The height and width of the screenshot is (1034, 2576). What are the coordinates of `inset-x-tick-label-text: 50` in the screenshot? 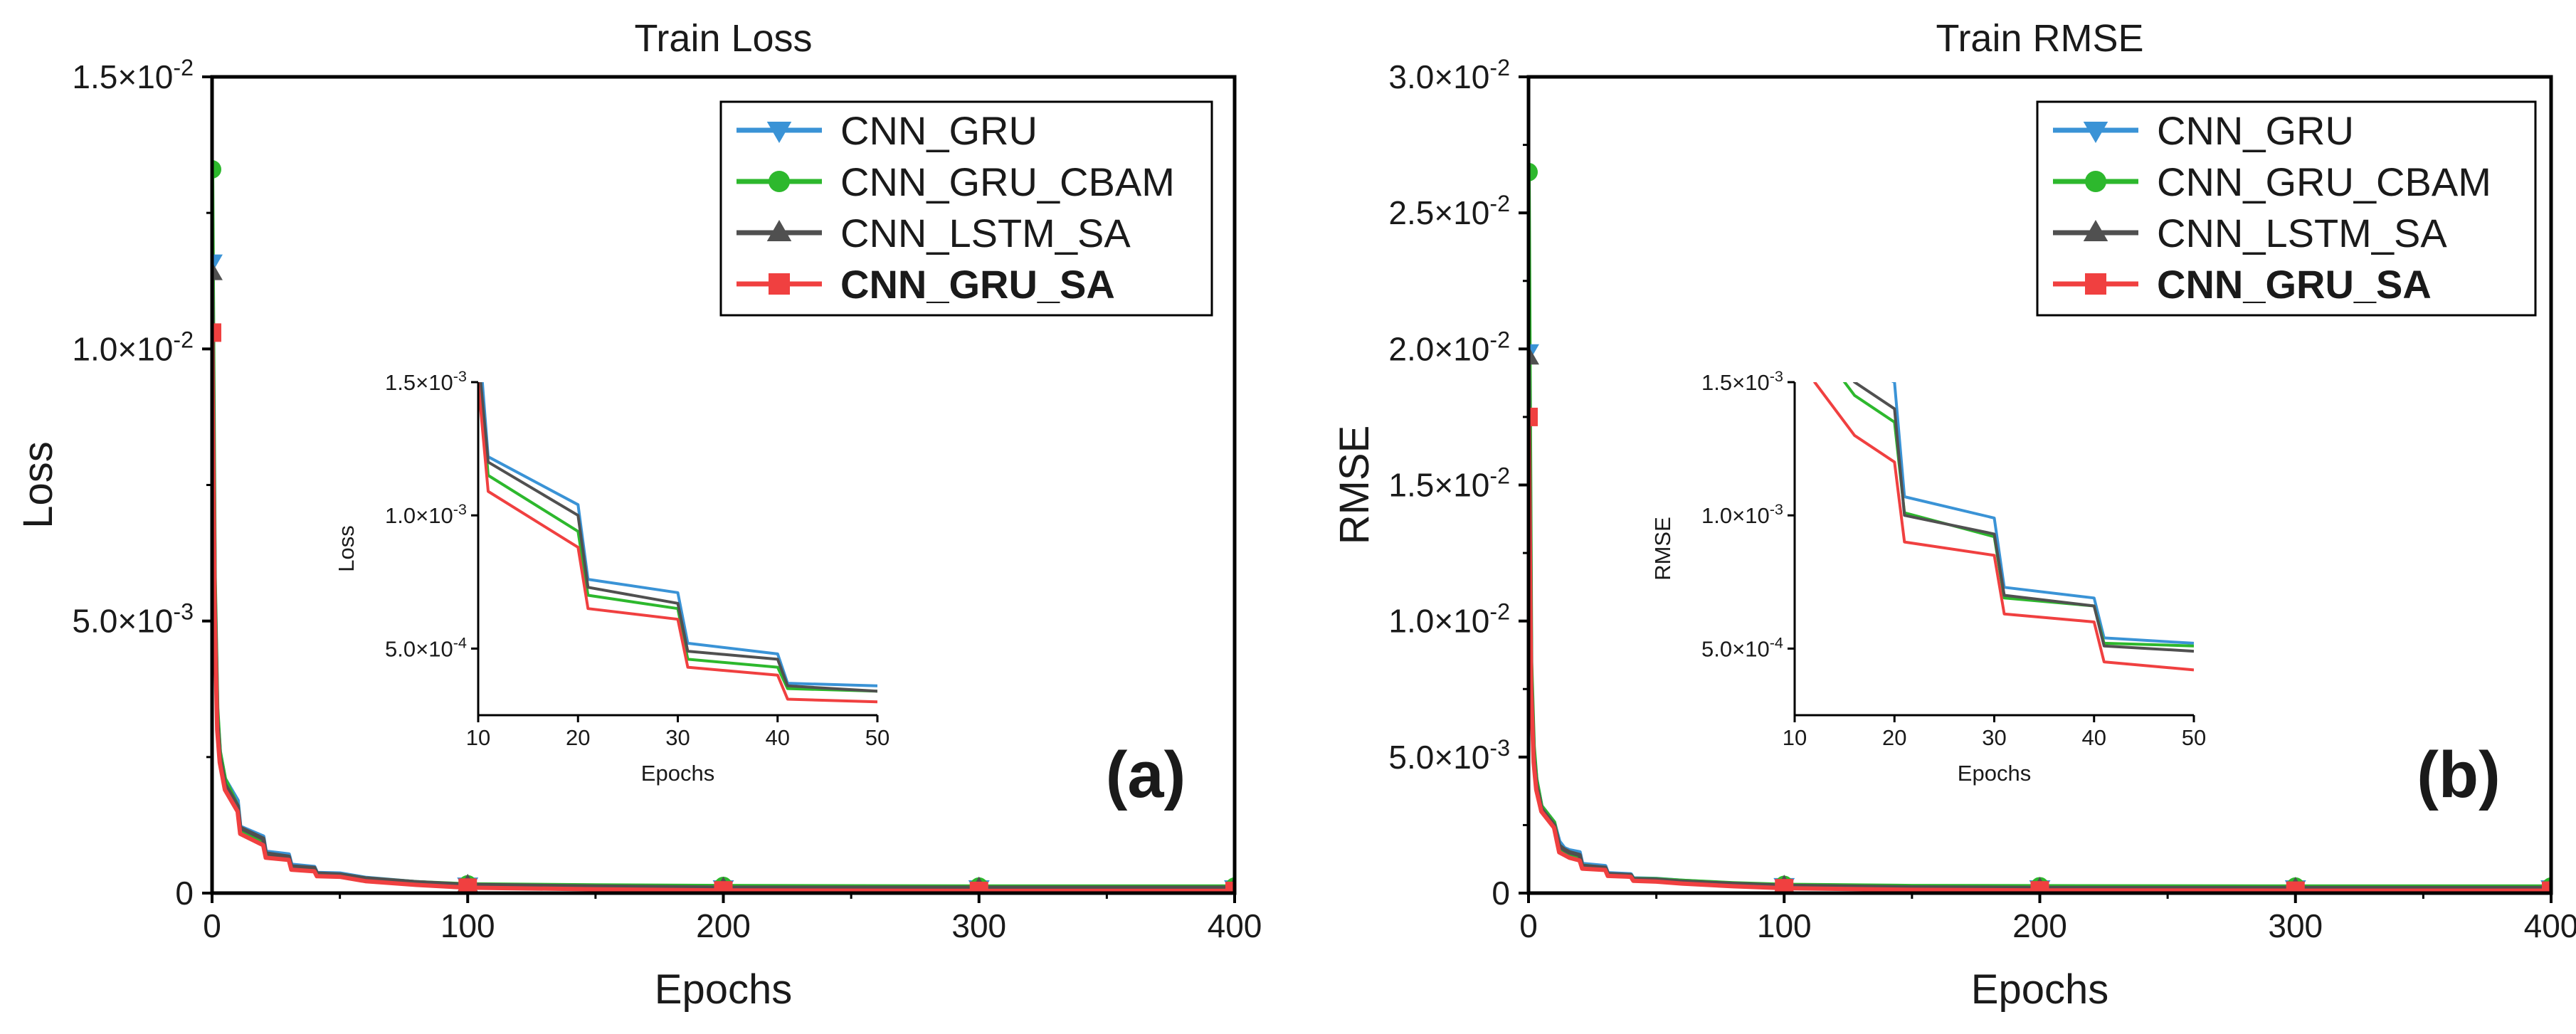 It's located at (878, 737).